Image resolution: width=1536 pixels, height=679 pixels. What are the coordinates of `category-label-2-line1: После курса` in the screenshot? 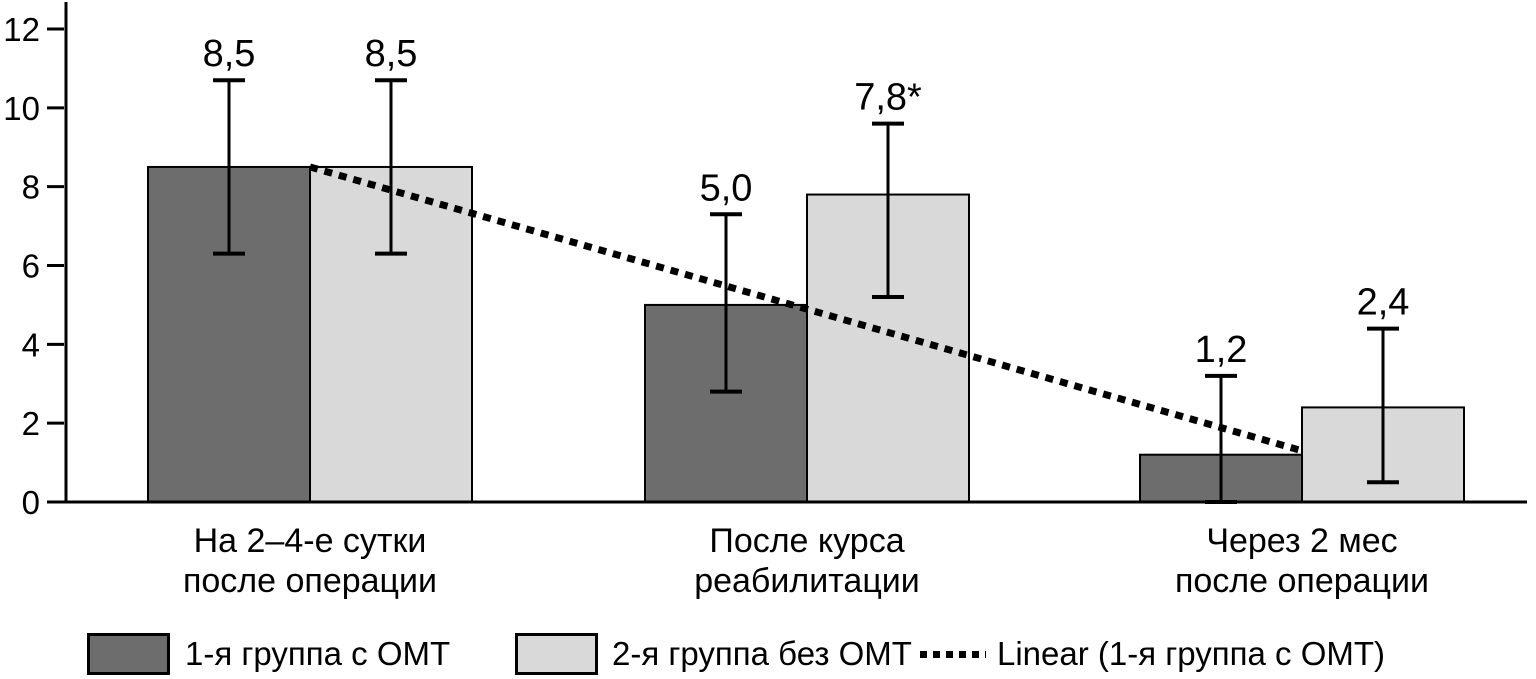 It's located at (806, 541).